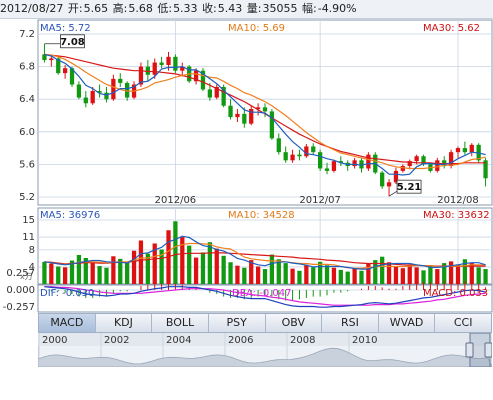 The image size is (493, 400). I want to click on price-y-tick-label: 5.2, so click(27, 197).